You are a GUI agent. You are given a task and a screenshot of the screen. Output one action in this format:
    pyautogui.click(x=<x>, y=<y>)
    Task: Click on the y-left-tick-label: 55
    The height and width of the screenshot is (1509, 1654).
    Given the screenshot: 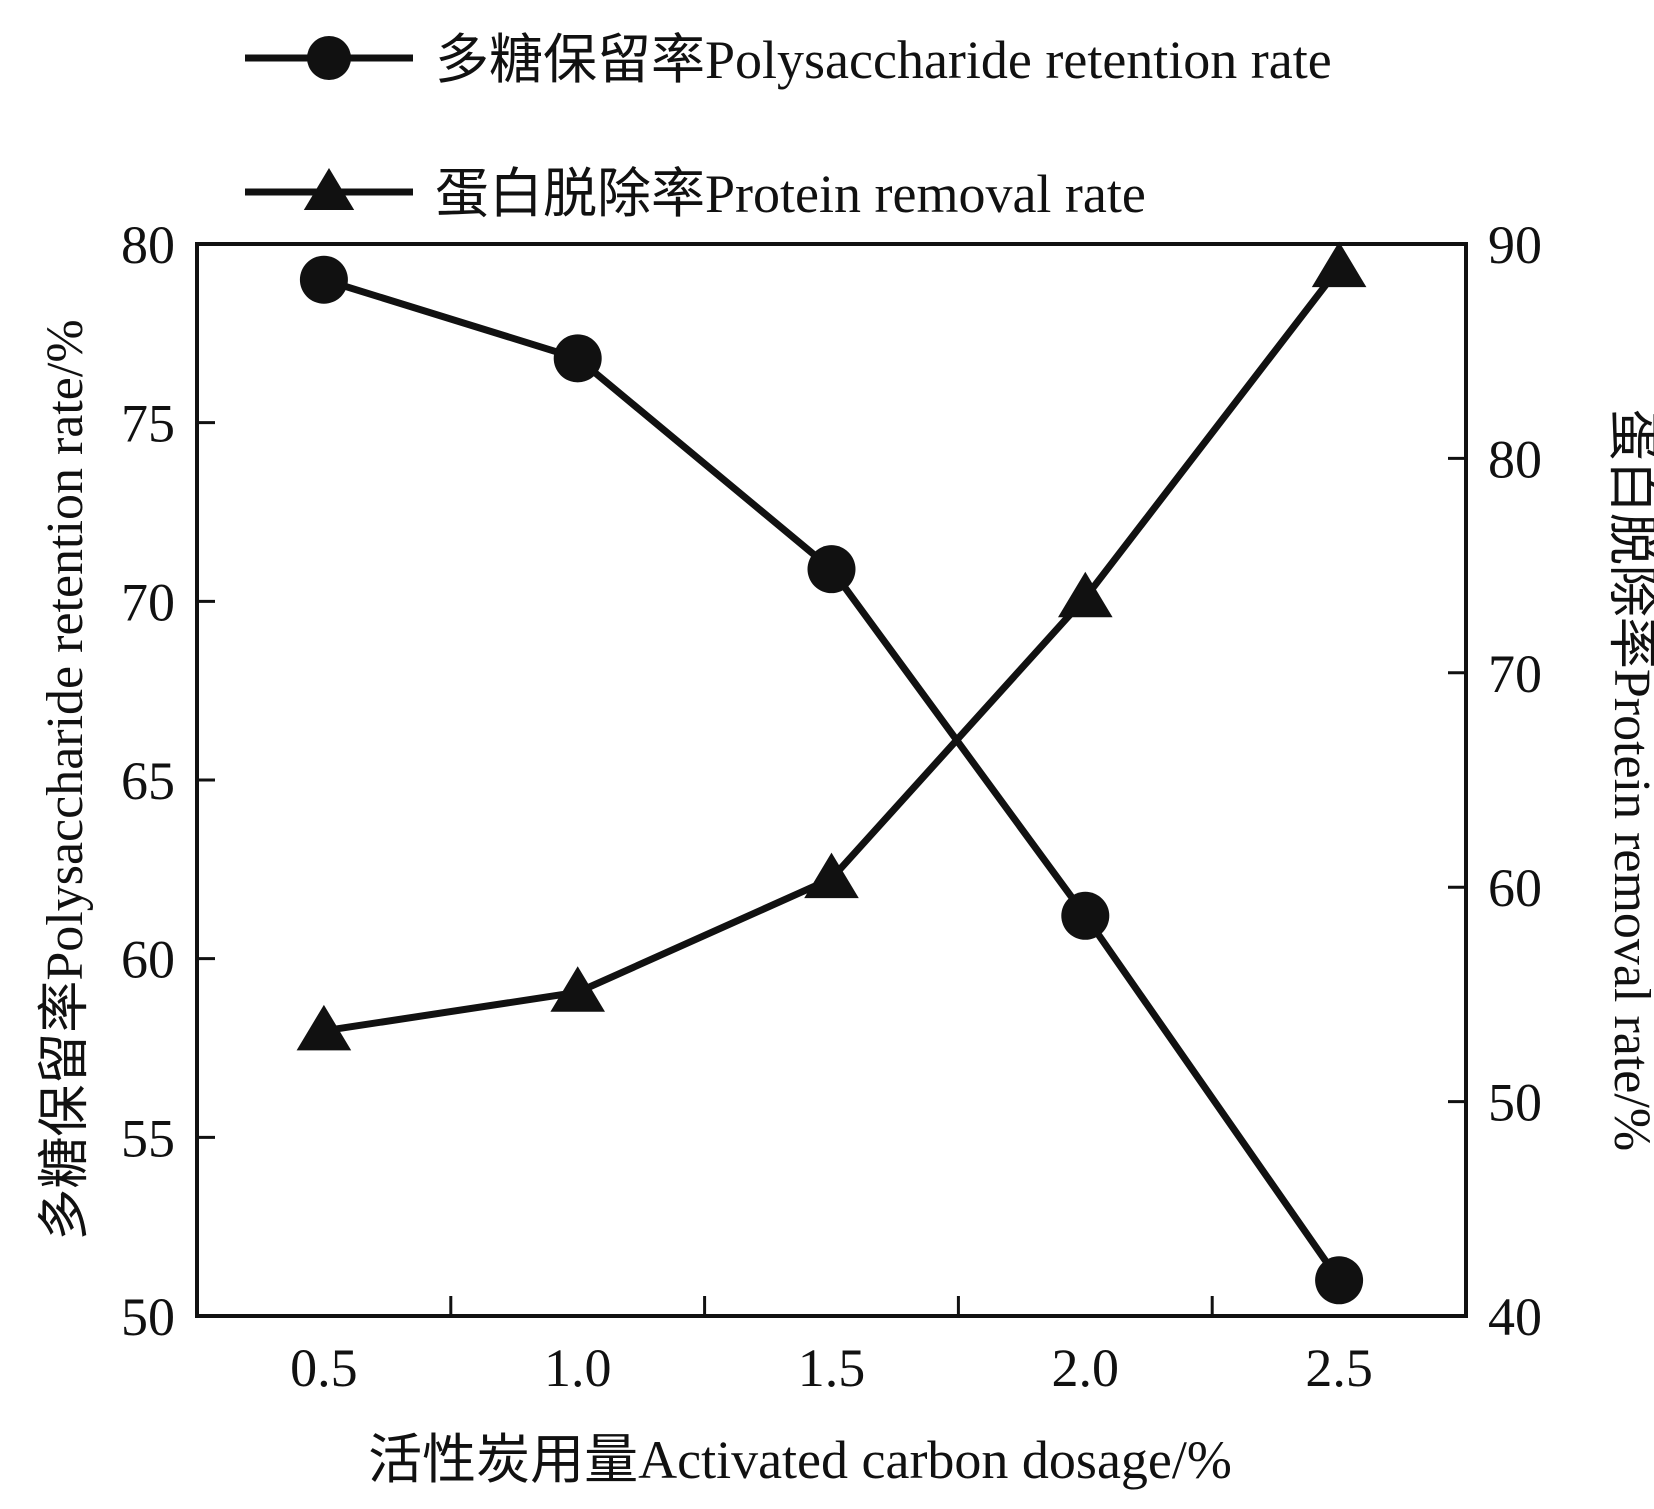 What is the action you would take?
    pyautogui.click(x=148, y=1138)
    